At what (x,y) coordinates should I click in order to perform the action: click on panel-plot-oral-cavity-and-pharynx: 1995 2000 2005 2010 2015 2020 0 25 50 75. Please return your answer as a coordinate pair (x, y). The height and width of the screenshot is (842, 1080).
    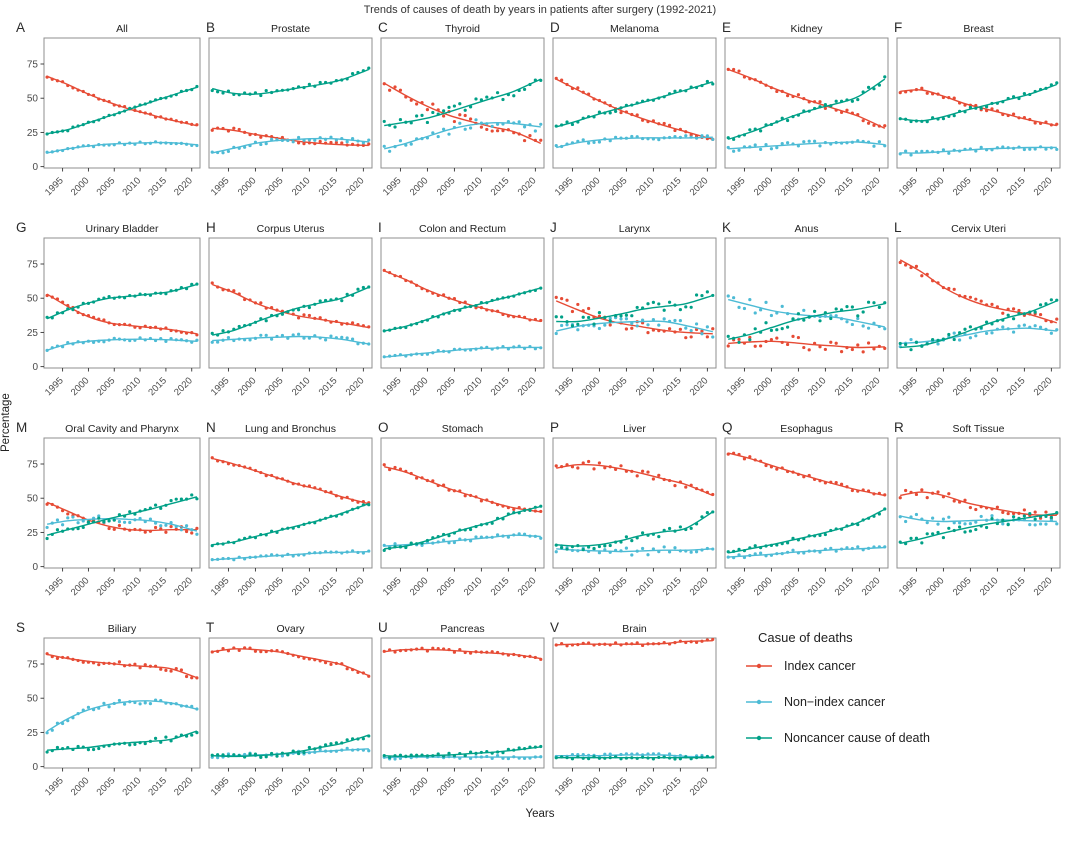
    Looking at the image, I should click on (114, 517).